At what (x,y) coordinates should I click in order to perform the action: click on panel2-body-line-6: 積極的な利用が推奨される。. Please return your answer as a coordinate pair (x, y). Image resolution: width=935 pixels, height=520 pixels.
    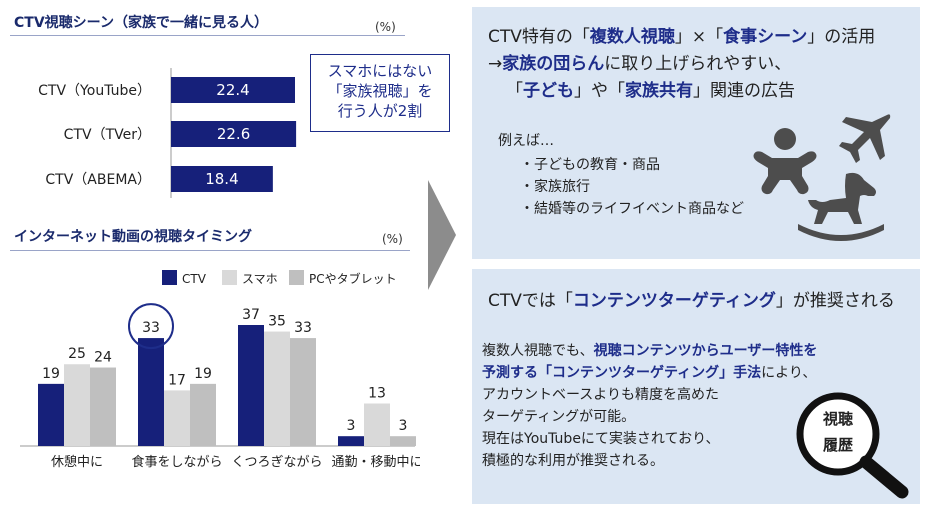
    Looking at the image, I should click on (573, 461).